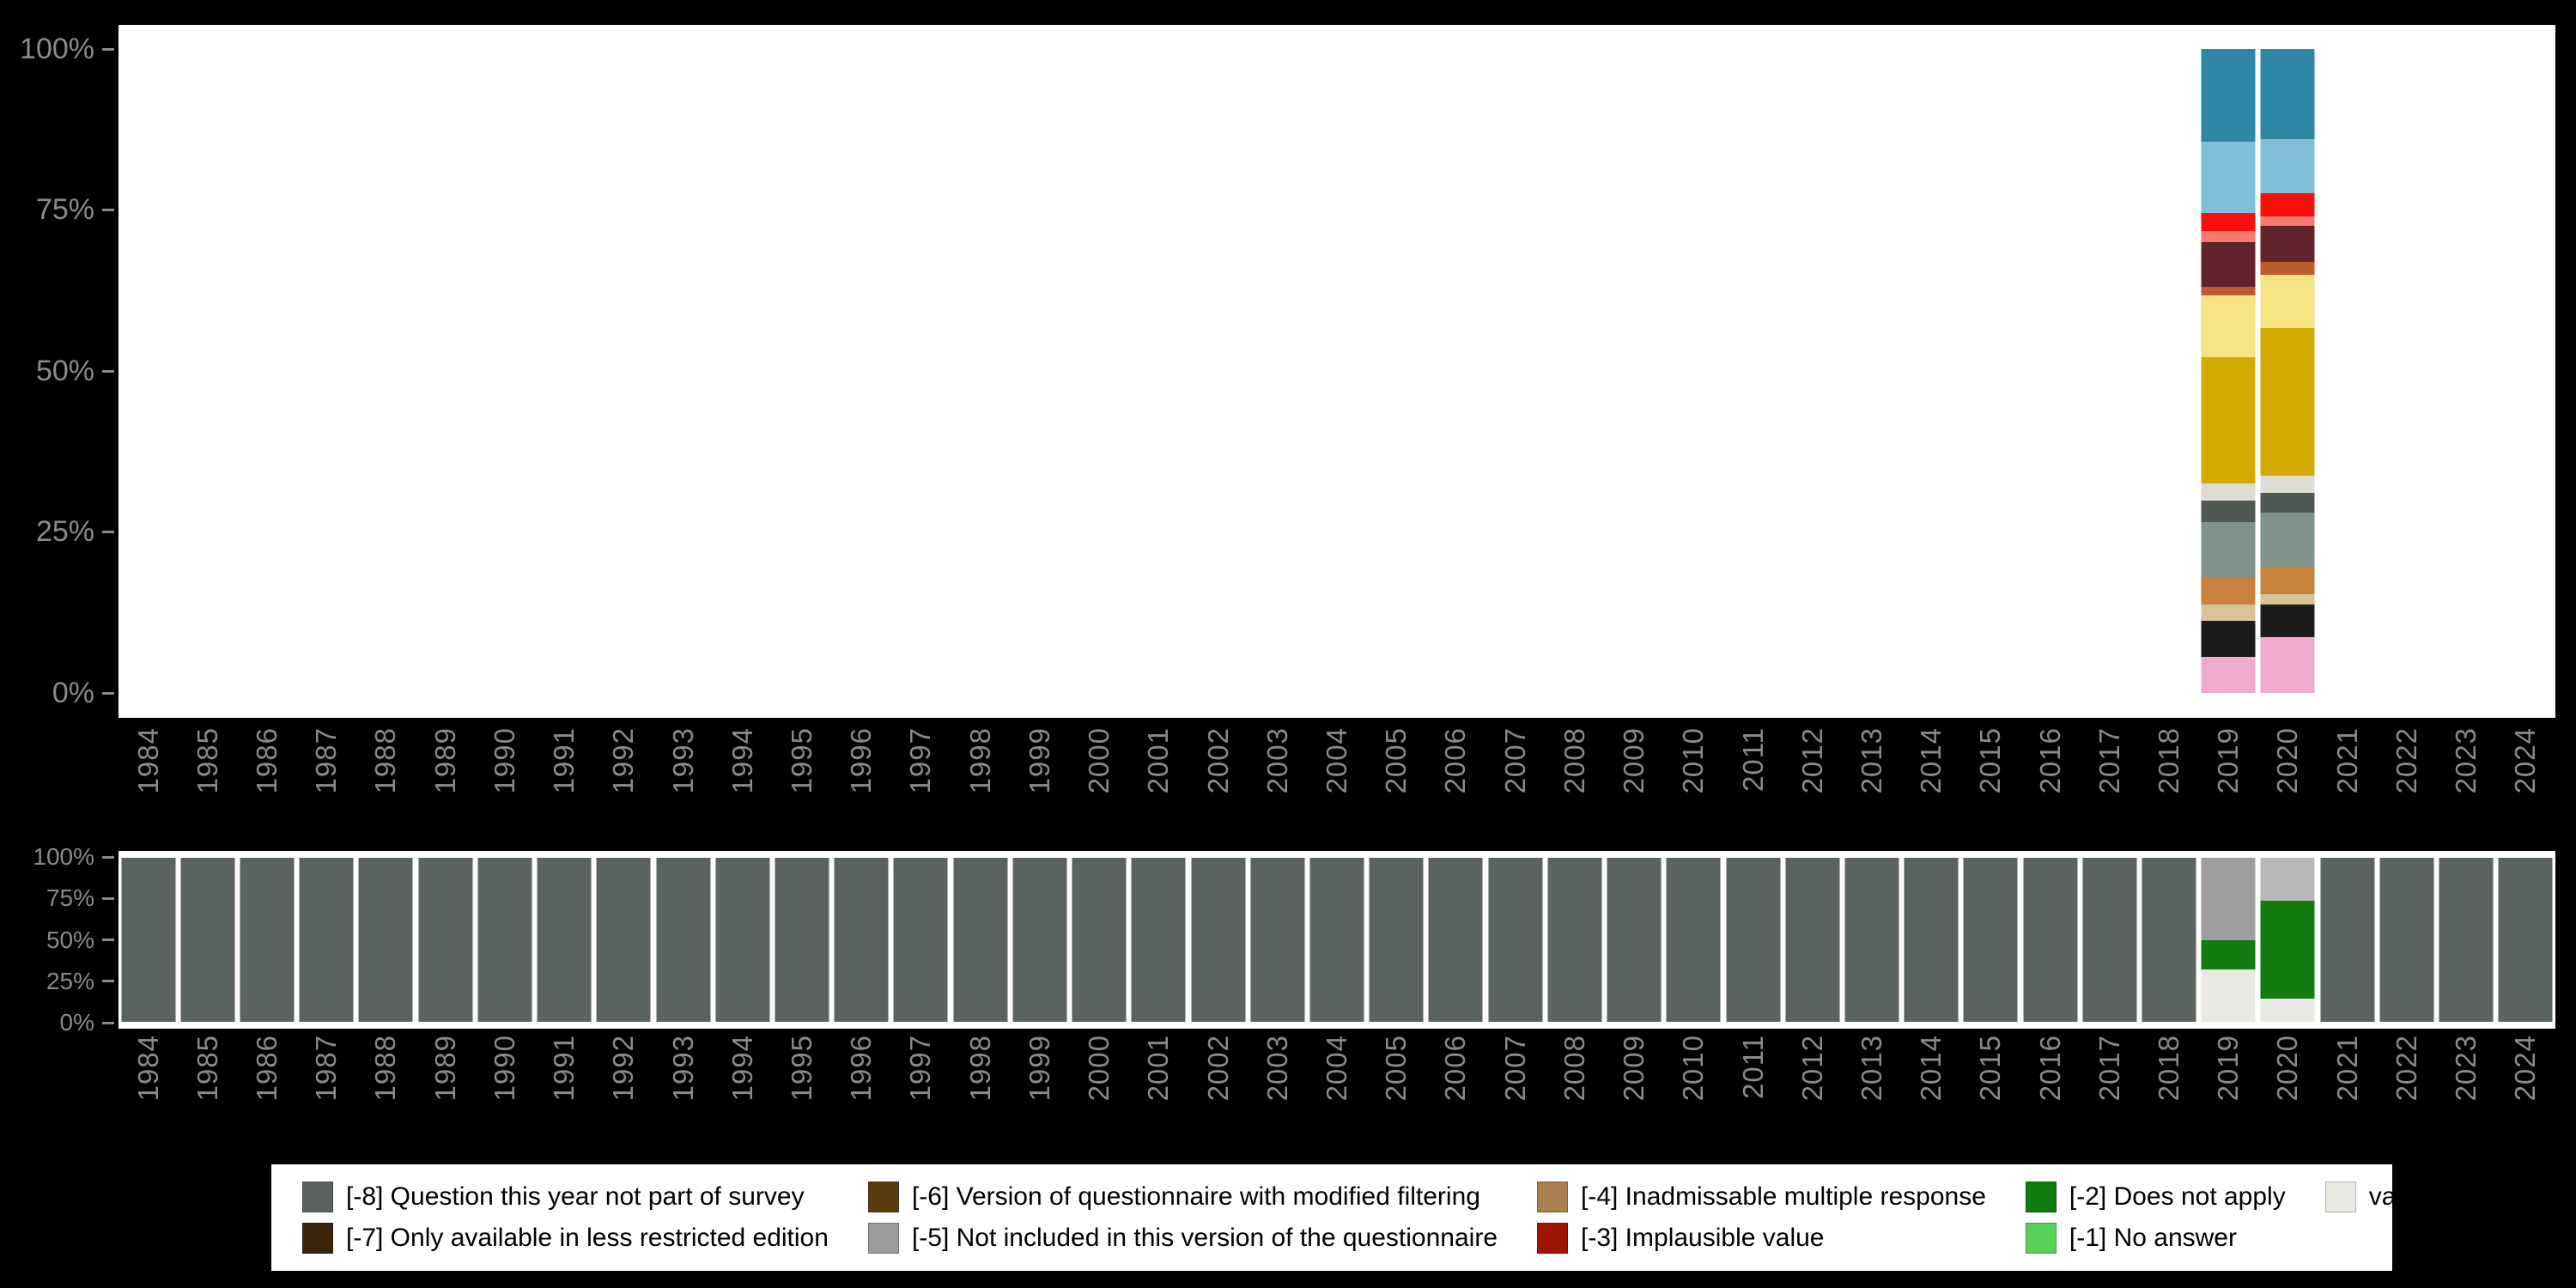  I want to click on x-tick-label-2012: 2012, so click(1812, 760).